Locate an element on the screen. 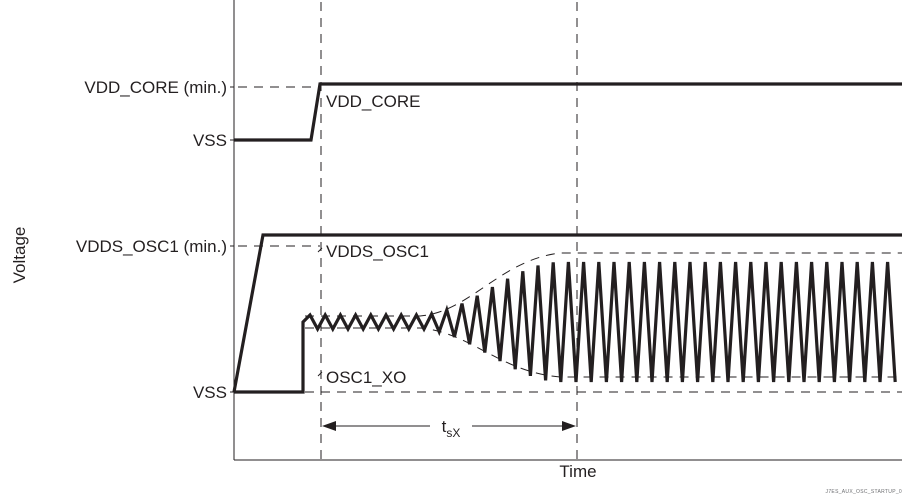 Image resolution: width=902 pixels, height=496 pixels. interval-label: tsX is located at coordinates (451, 428).